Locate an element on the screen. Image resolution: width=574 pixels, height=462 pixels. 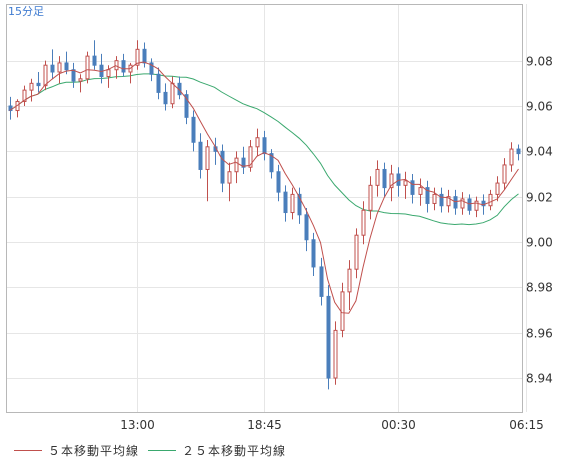
legend: ５本移動平均線 ２５本移動平均線 is located at coordinates (287, 447).